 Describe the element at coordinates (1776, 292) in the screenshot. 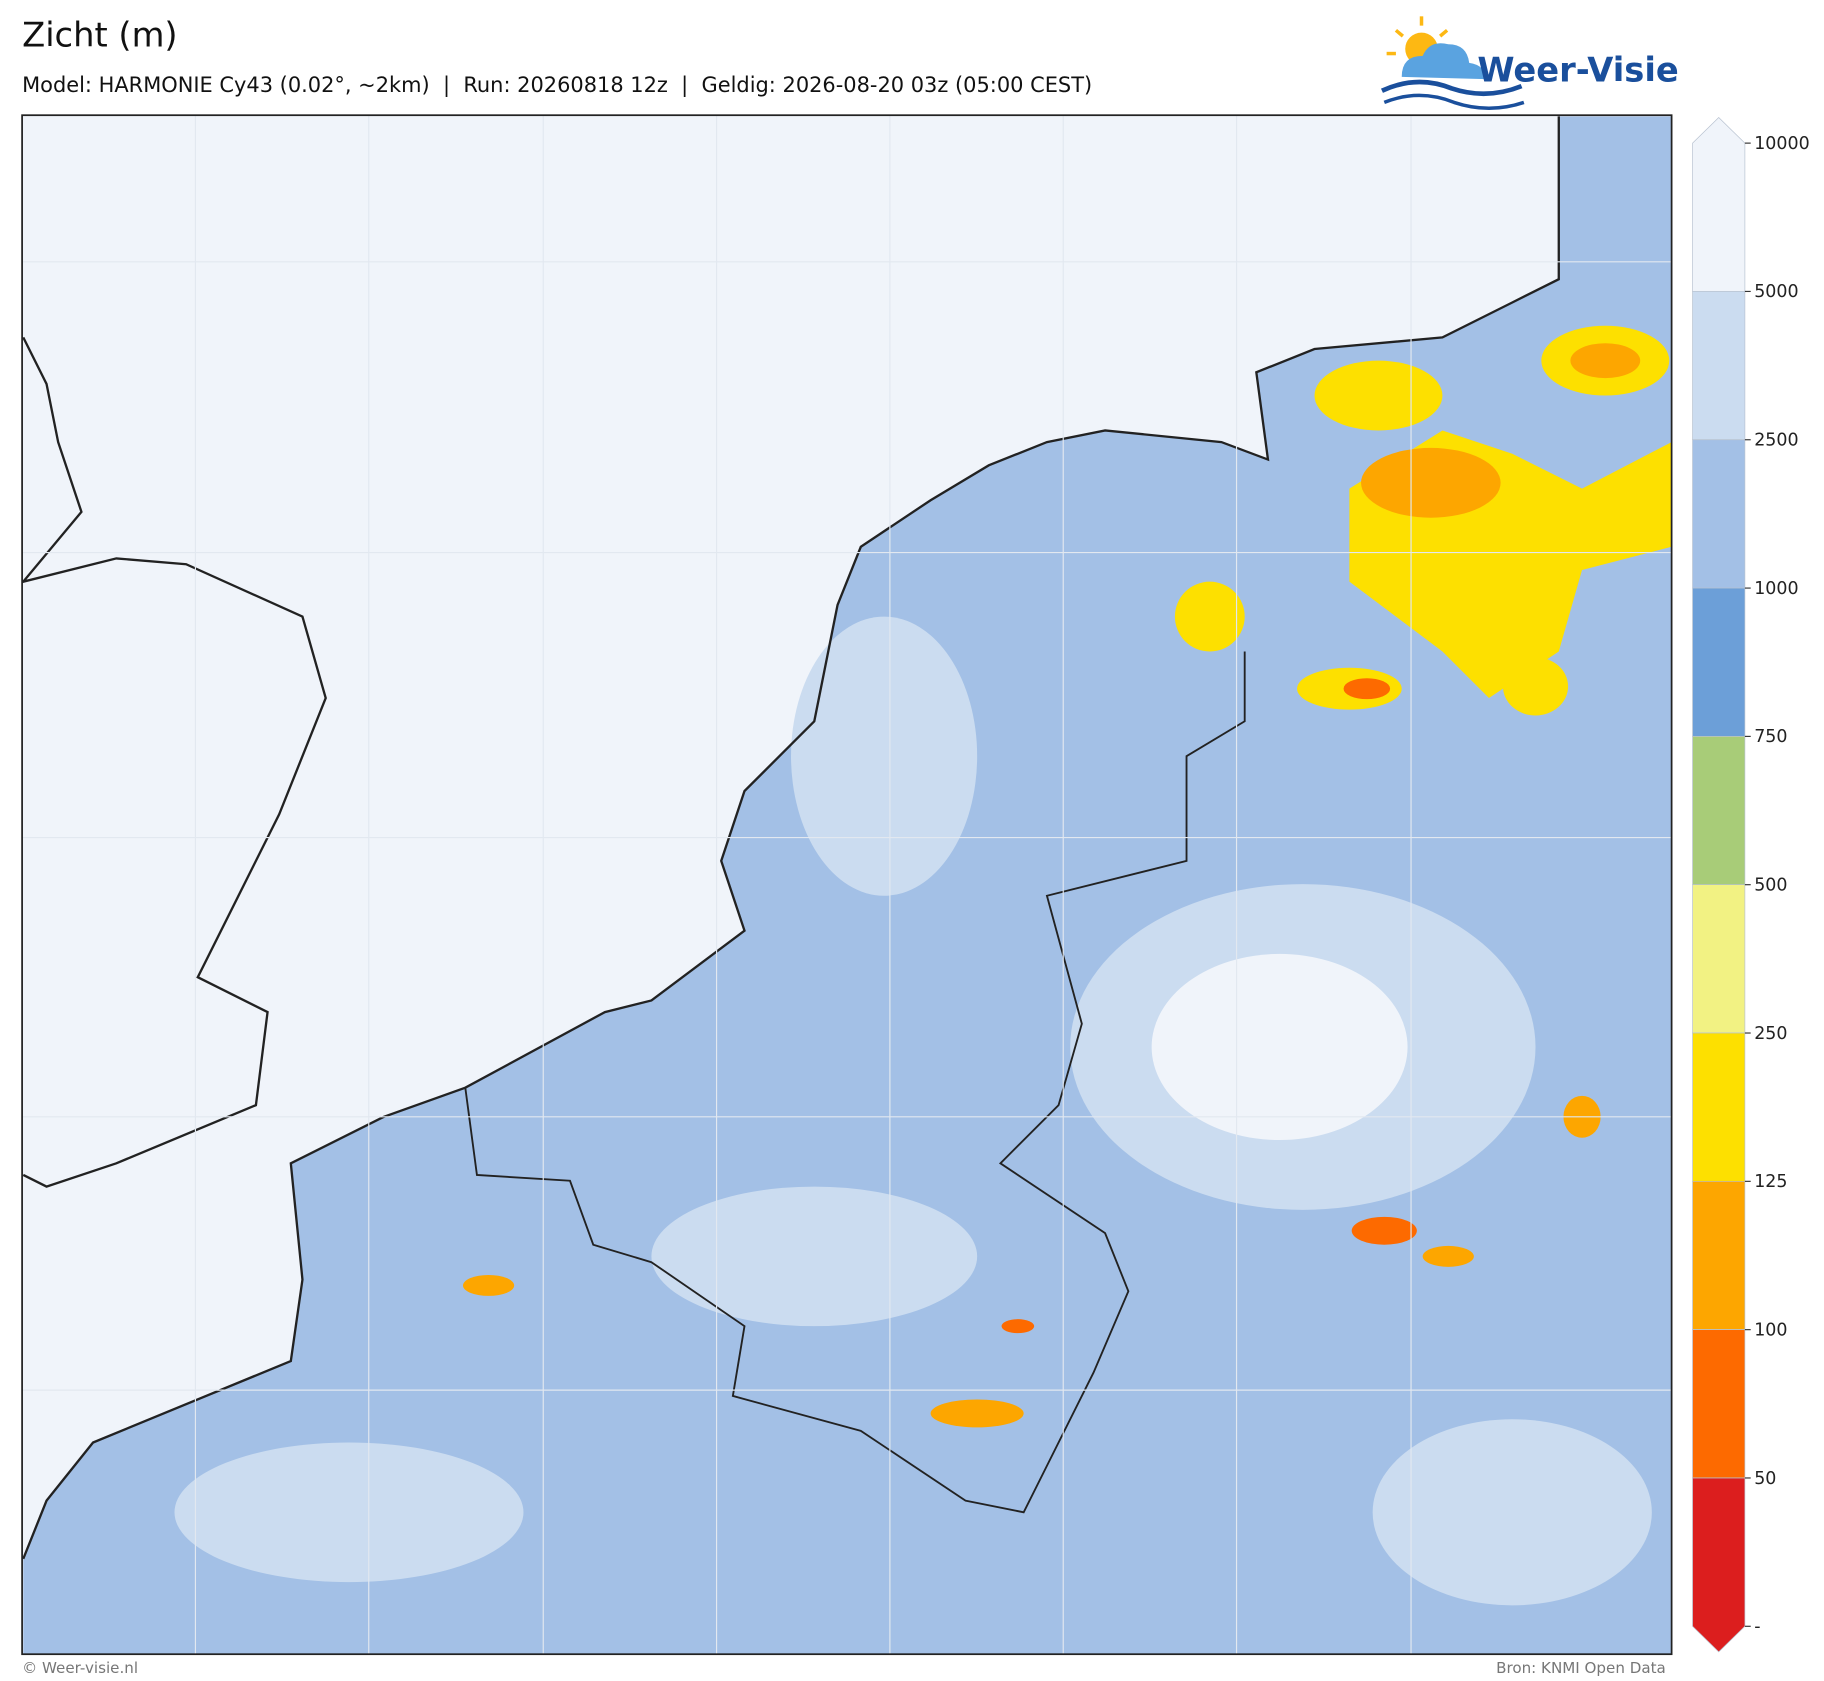

I see `colorbar-label: 5000` at that location.